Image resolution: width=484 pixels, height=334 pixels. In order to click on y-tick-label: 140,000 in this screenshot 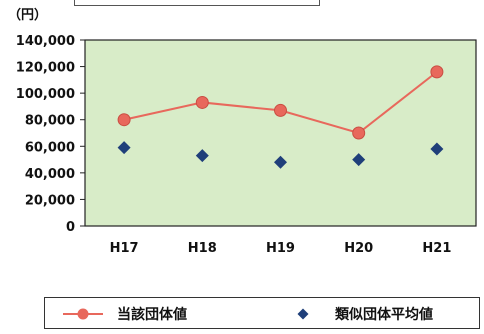, I will do `click(45, 41)`.